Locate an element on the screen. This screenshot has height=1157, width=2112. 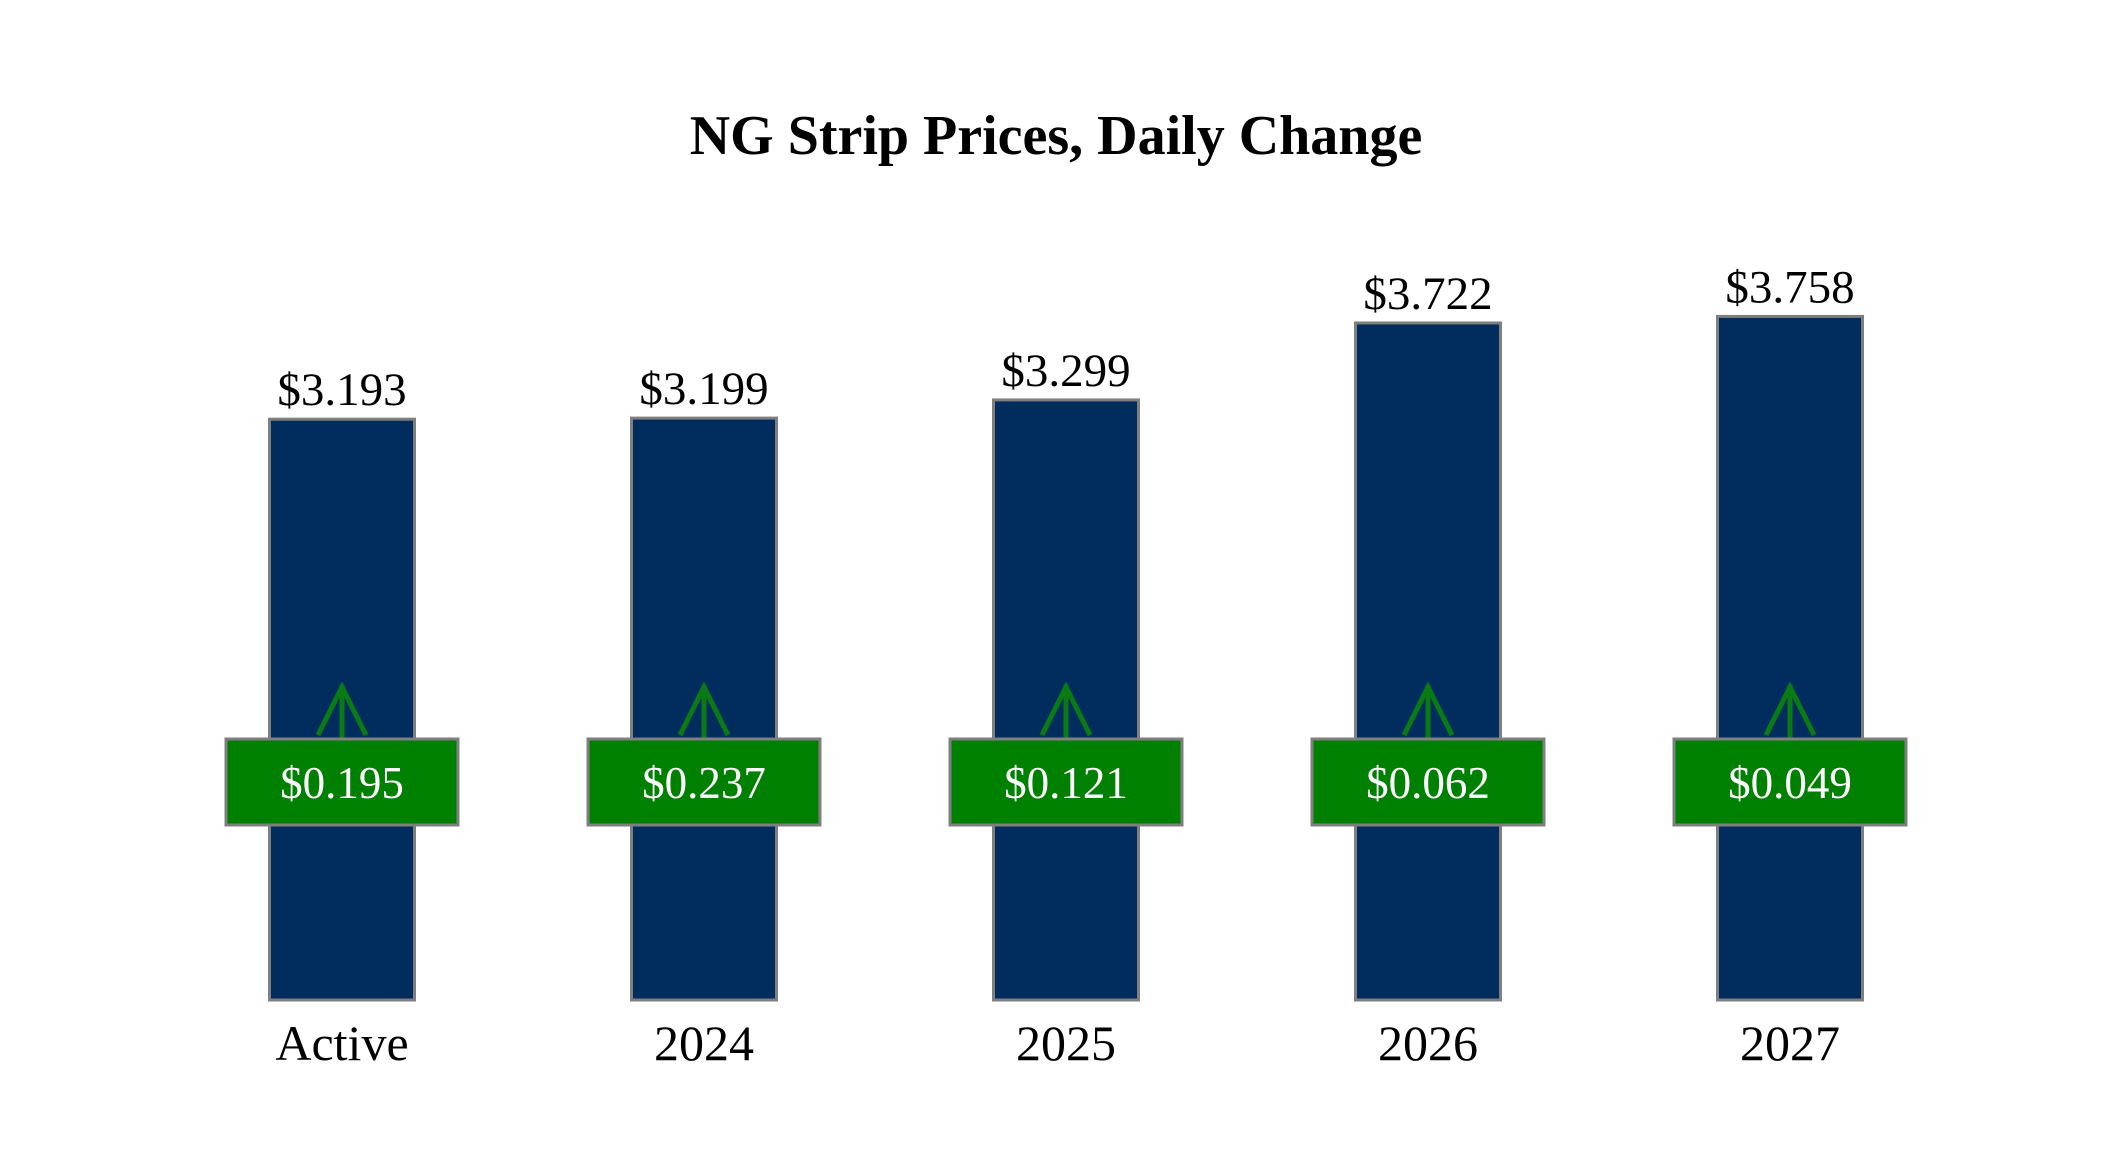
price-label: $3.722 is located at coordinates (1427, 294).